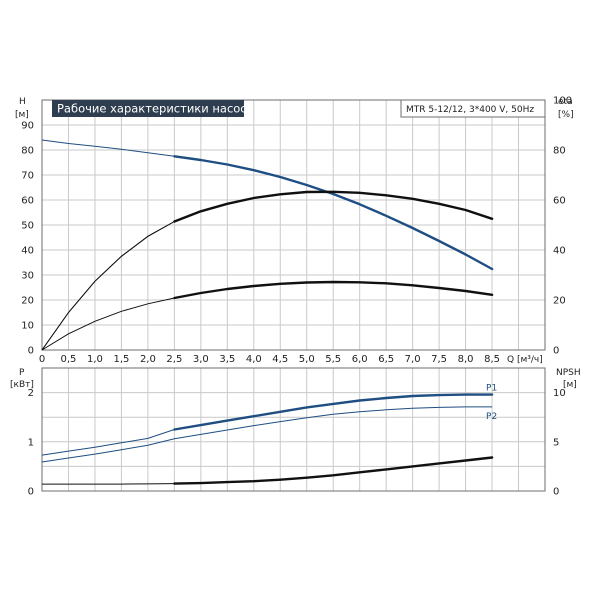 This screenshot has height=600, width=600. What do you see at coordinates (559, 201) in the screenshot?
I see `y-right-tick-label: 60` at bounding box center [559, 201].